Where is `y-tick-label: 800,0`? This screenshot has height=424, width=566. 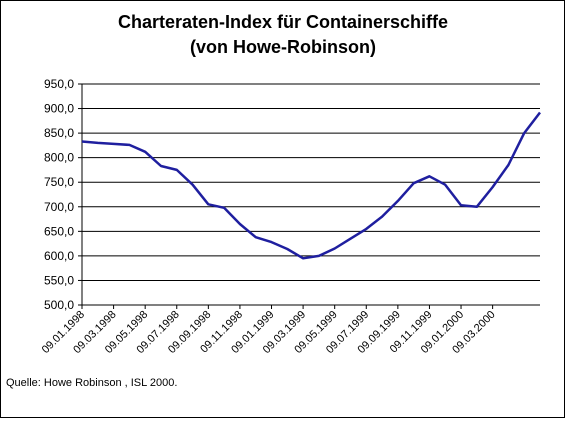 y-tick-label: 800,0 is located at coordinates (59, 158).